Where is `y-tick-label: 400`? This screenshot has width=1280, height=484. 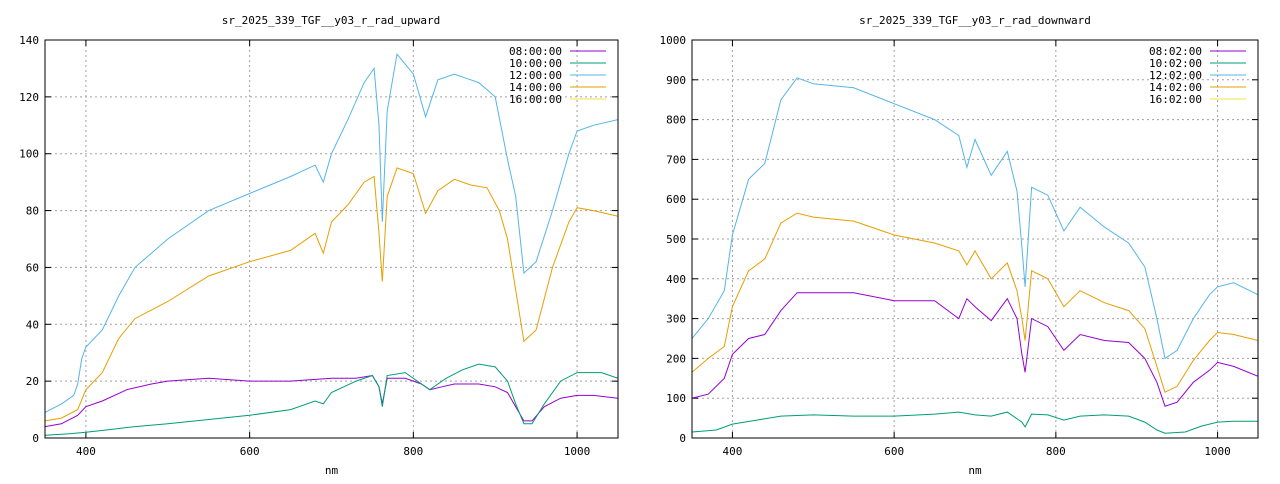
y-tick-label: 400 is located at coordinates (676, 279).